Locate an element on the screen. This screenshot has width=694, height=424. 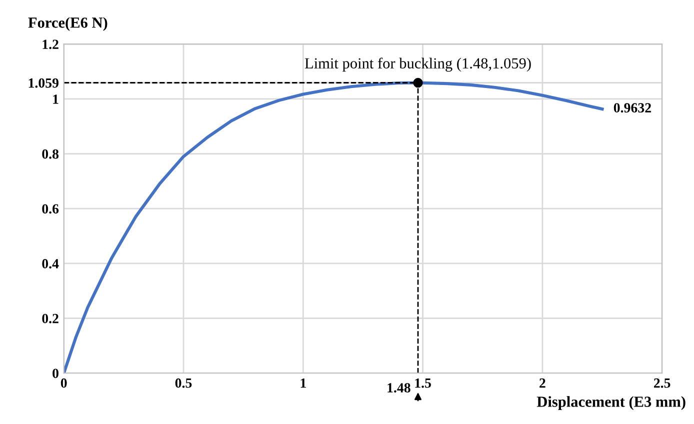
x-tick-label: 1 is located at coordinates (303, 383).